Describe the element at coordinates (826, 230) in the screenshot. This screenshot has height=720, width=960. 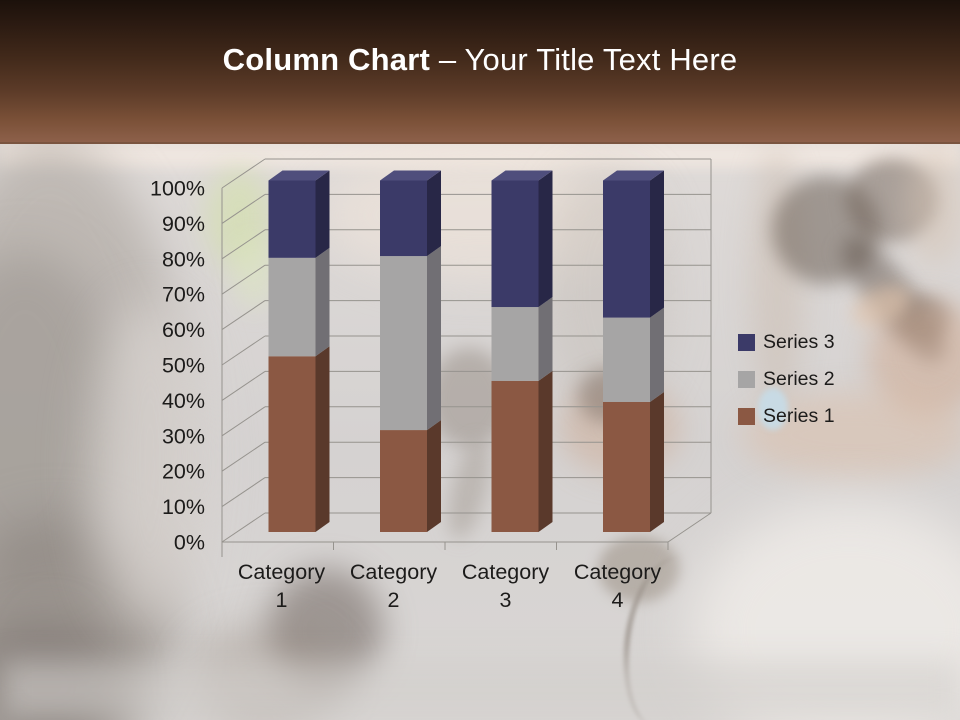
I see `bg-mic-round-head` at that location.